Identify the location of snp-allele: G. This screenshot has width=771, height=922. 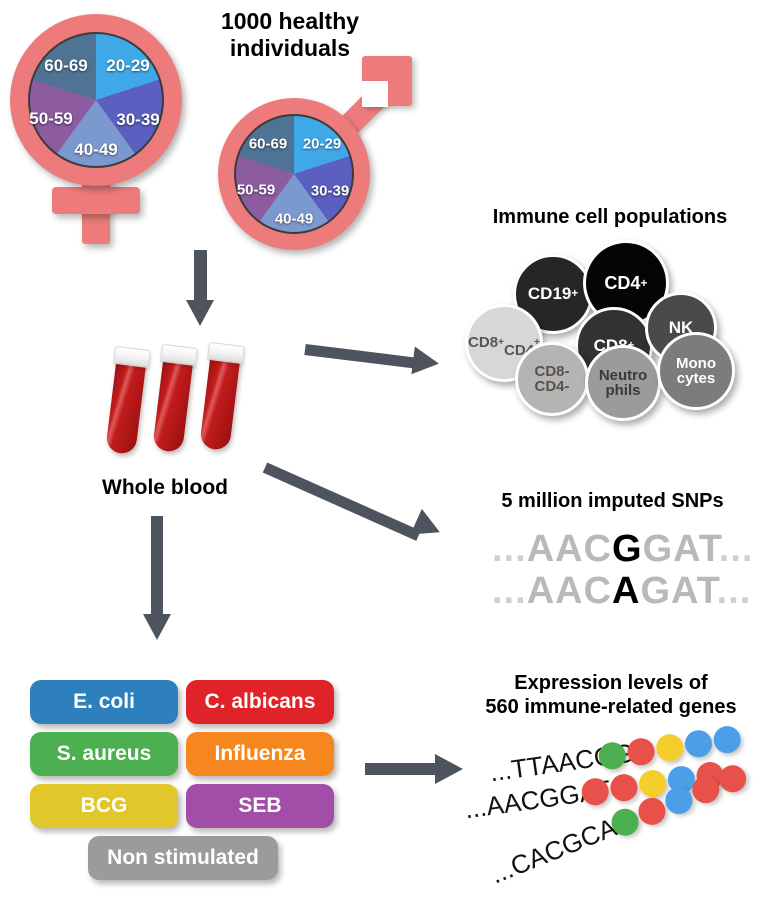
(627, 549).